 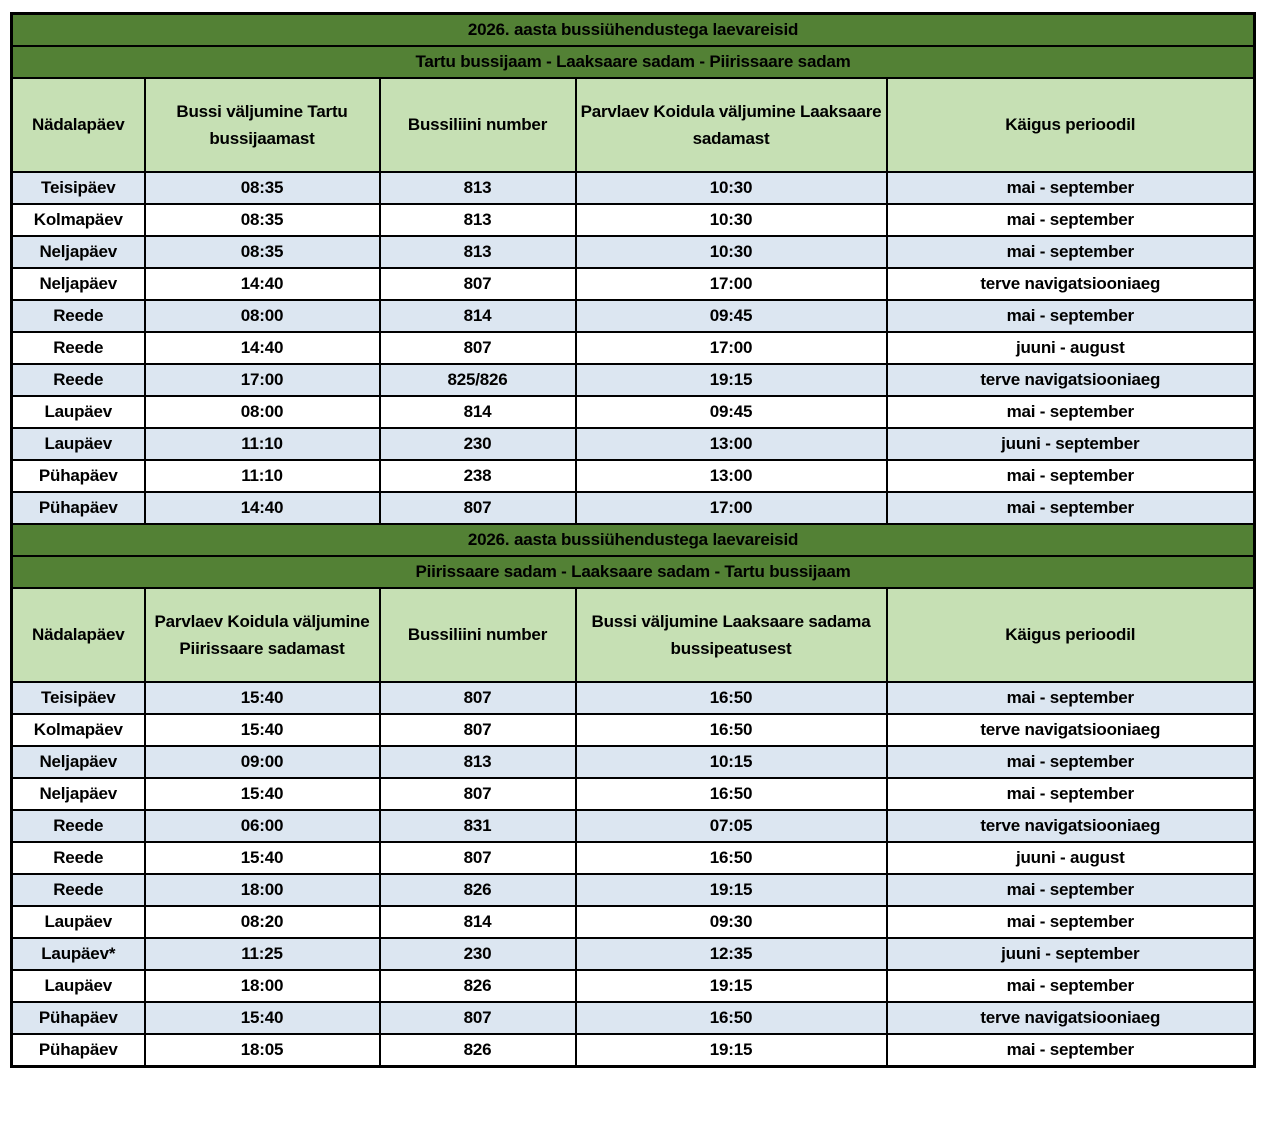 I want to click on day-cell: Pühapäev, so click(x=78, y=476).